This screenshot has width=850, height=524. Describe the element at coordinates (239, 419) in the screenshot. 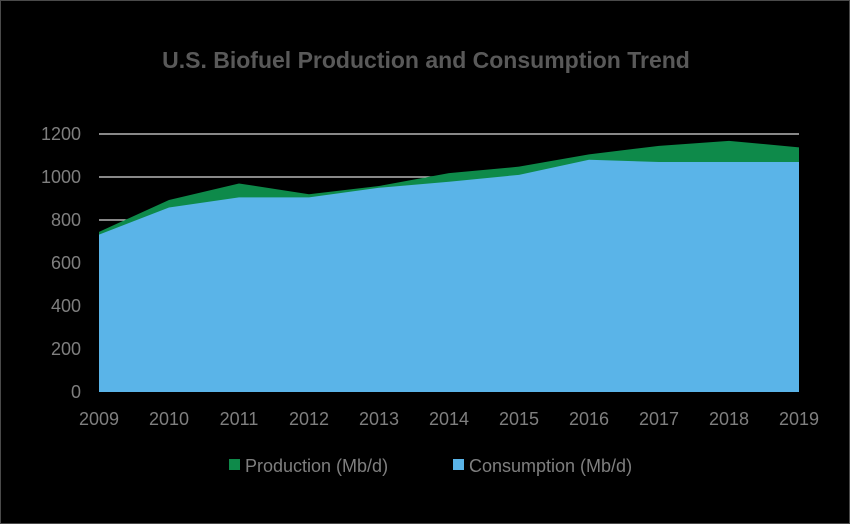

I see `x-tick-label: 2011` at that location.